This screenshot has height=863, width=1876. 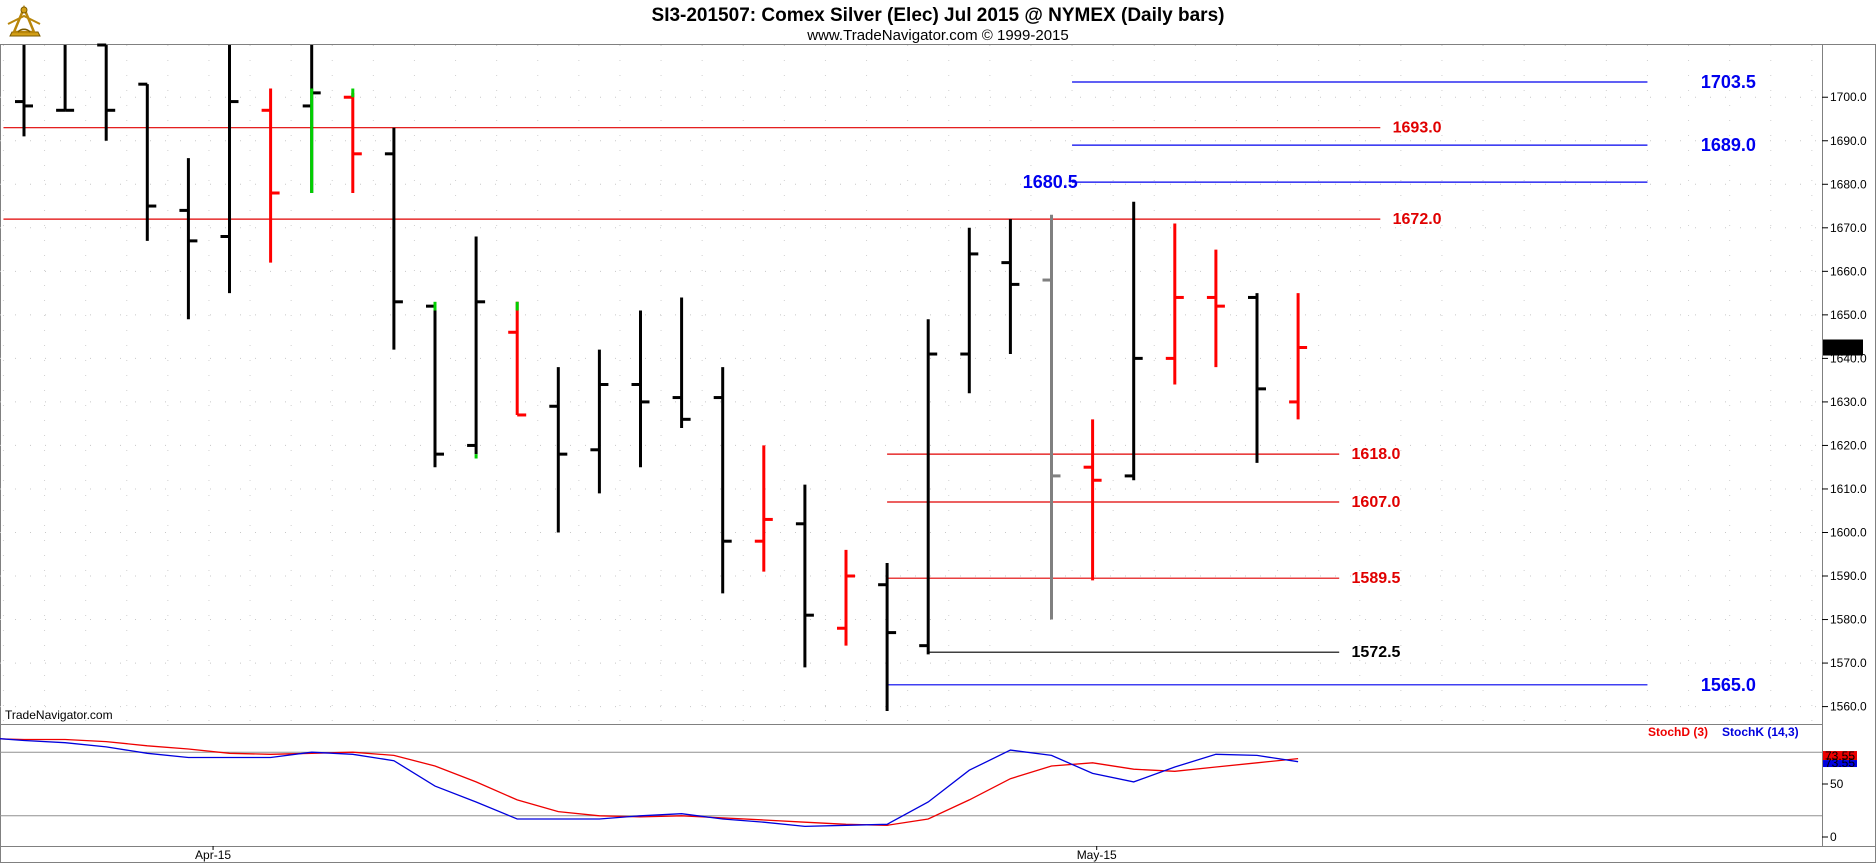 What do you see at coordinates (1678, 732) in the screenshot?
I see `legend-stoch-d: StochD (3)` at bounding box center [1678, 732].